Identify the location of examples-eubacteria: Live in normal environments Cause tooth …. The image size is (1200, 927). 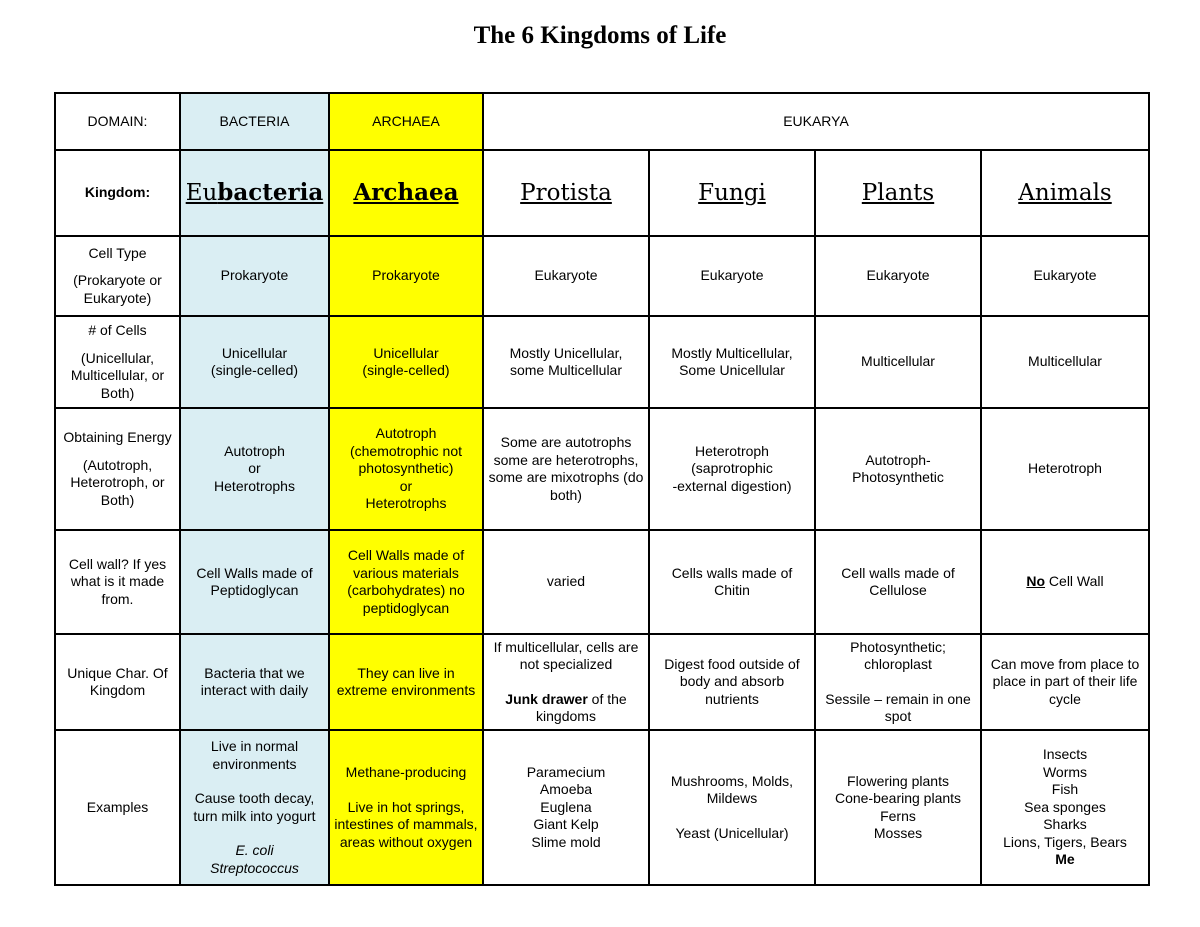
(254, 807).